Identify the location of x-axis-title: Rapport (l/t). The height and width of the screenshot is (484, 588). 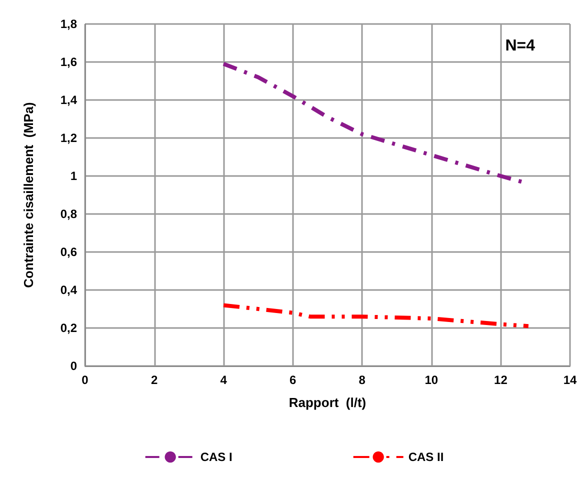
(327, 402).